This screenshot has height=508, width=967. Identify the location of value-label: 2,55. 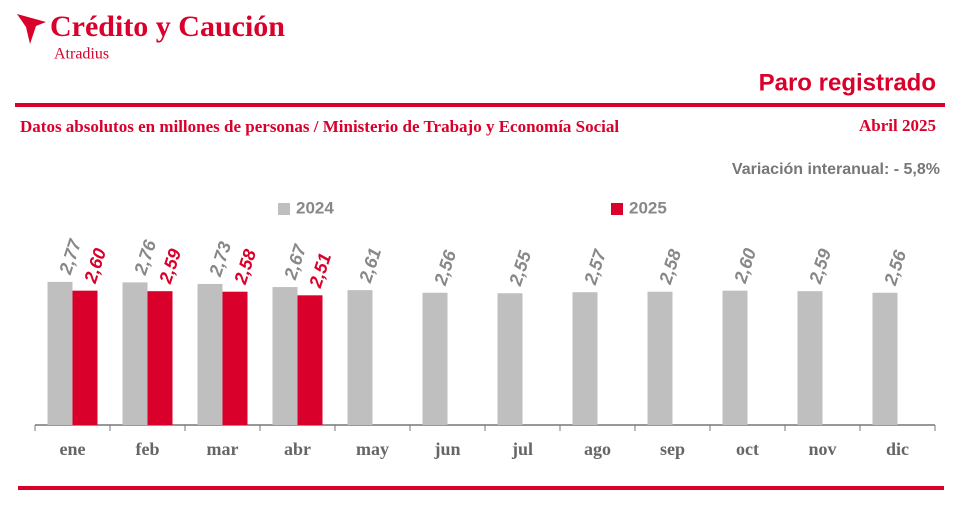
(520, 268).